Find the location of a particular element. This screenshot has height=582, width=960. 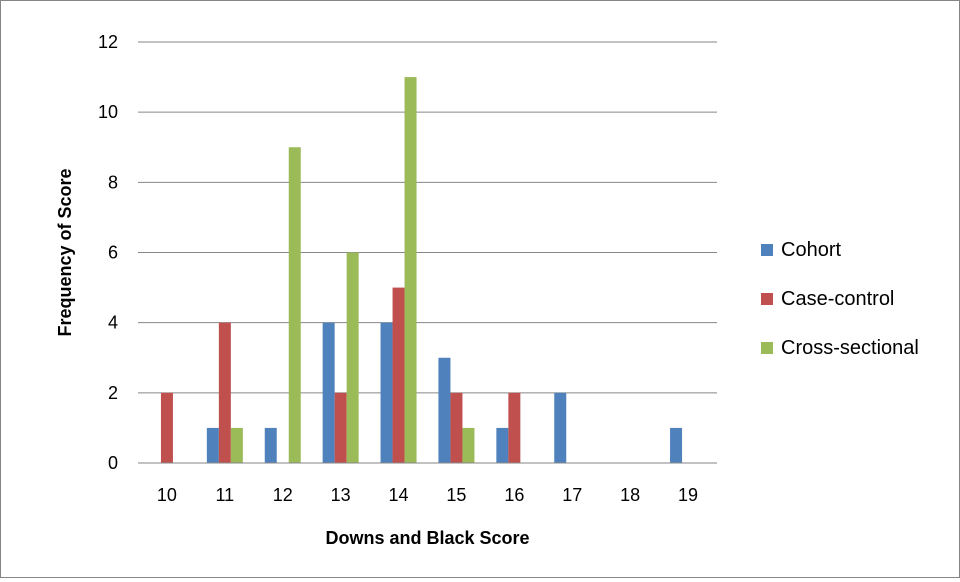

x-tick-label: 17 is located at coordinates (572, 495).